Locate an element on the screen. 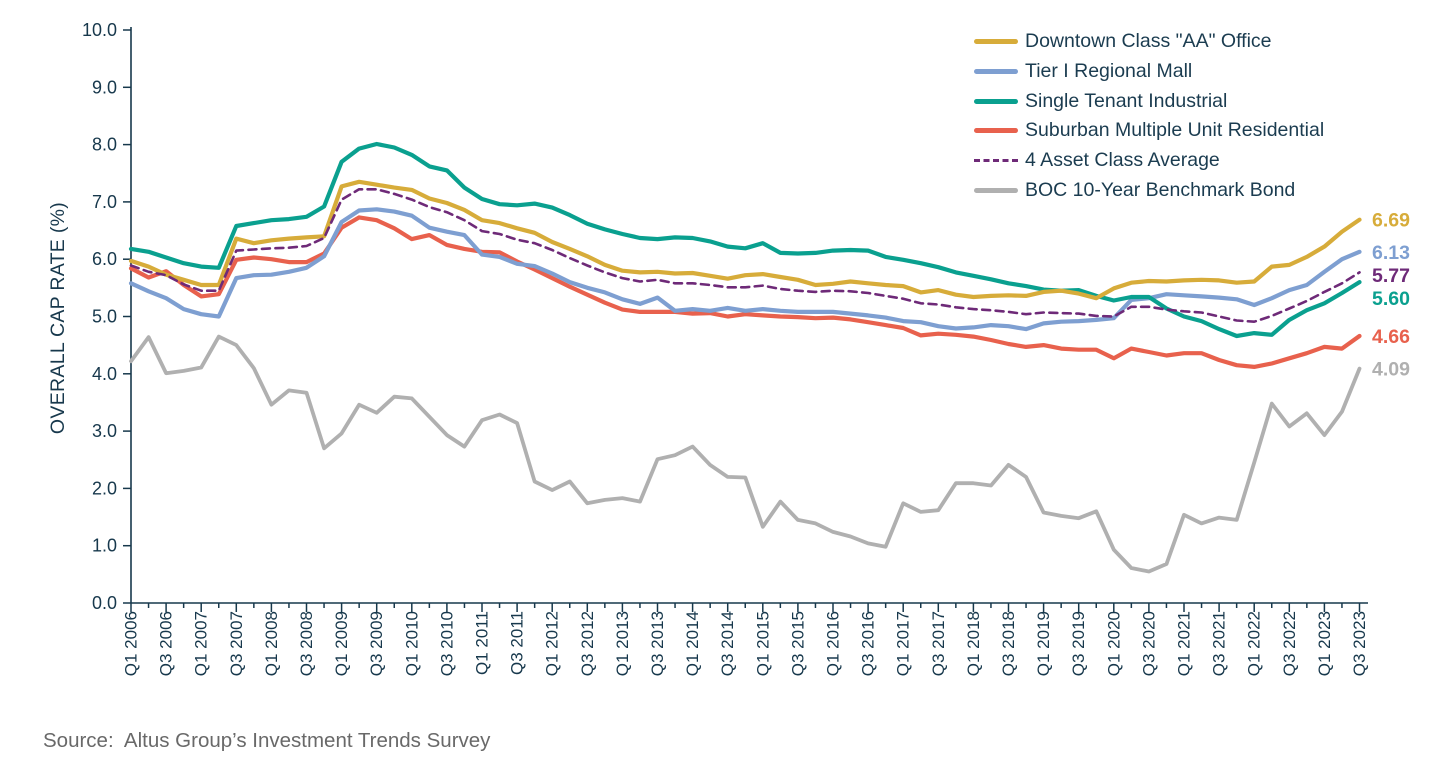 The width and height of the screenshot is (1438, 774). x-tick-label: Q1 2012 is located at coordinates (552, 643).